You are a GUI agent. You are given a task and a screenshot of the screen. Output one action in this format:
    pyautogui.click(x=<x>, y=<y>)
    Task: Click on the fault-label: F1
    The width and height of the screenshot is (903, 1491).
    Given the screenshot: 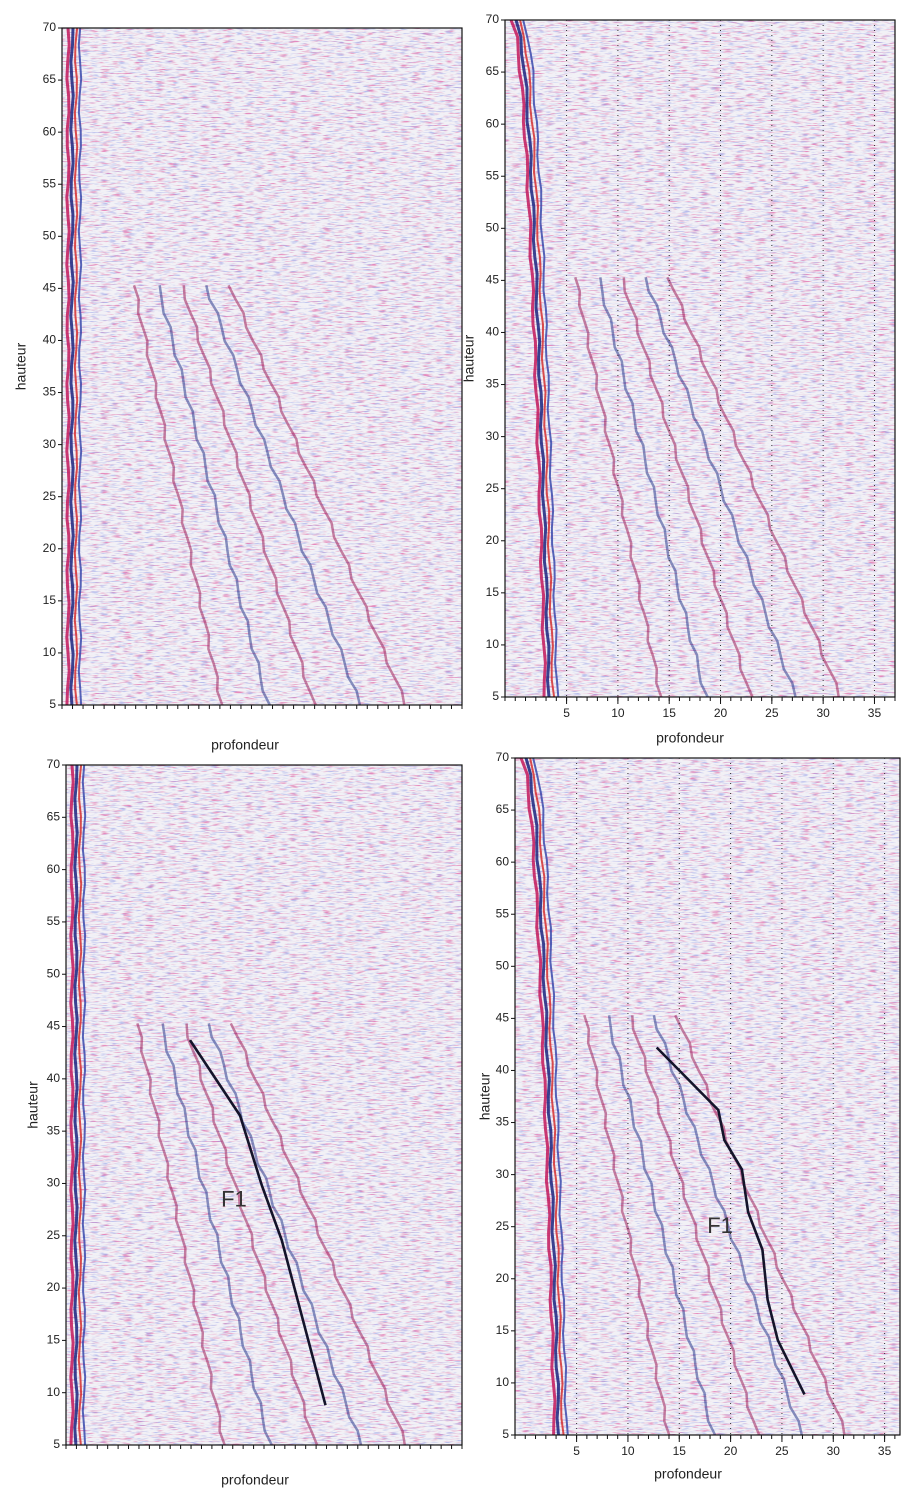 What is the action you would take?
    pyautogui.click(x=720, y=1225)
    